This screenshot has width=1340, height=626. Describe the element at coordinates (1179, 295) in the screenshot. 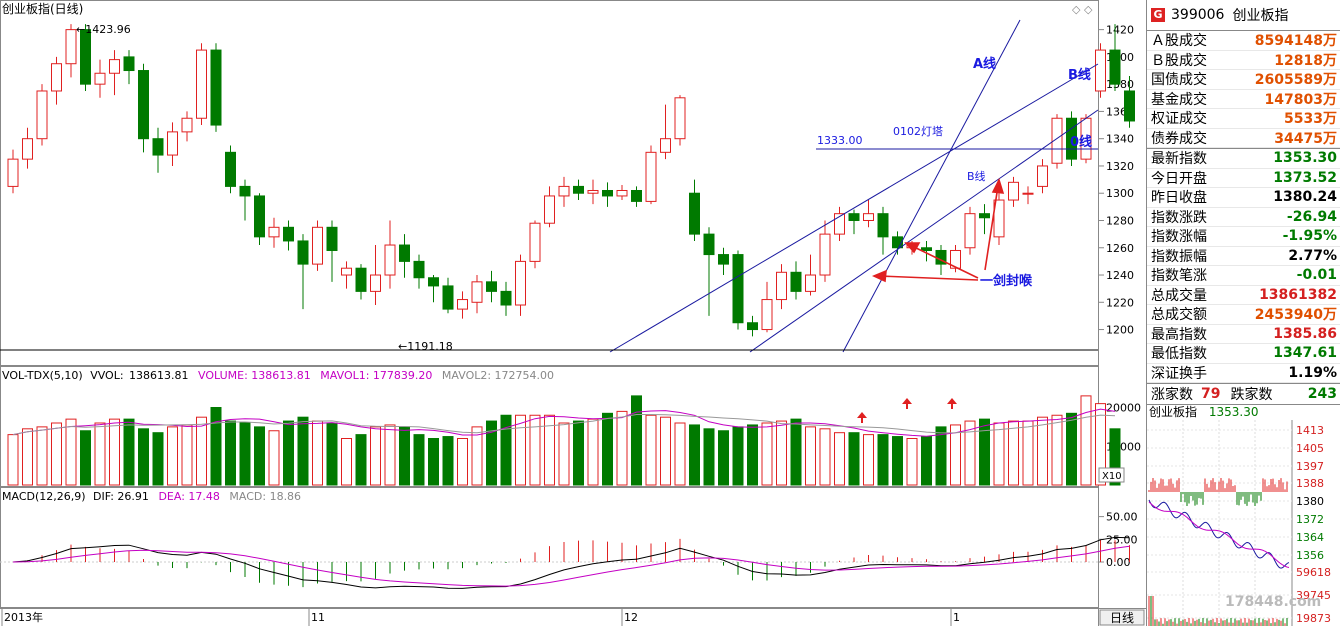

I see `stat-label: 总成交量` at that location.